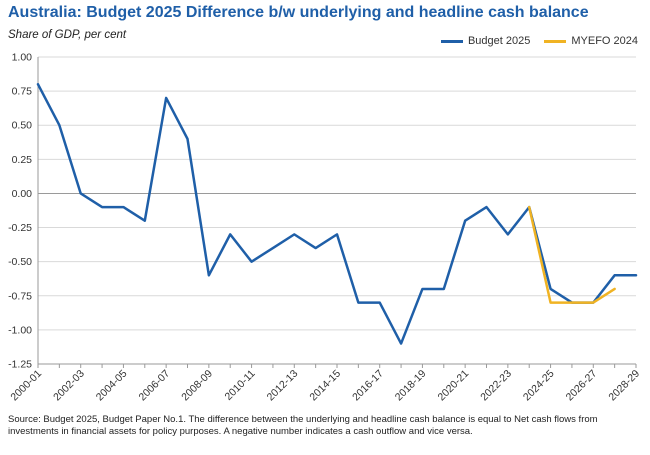  Describe the element at coordinates (20, 365) in the screenshot. I see `y-tick-label: -1.25` at that location.